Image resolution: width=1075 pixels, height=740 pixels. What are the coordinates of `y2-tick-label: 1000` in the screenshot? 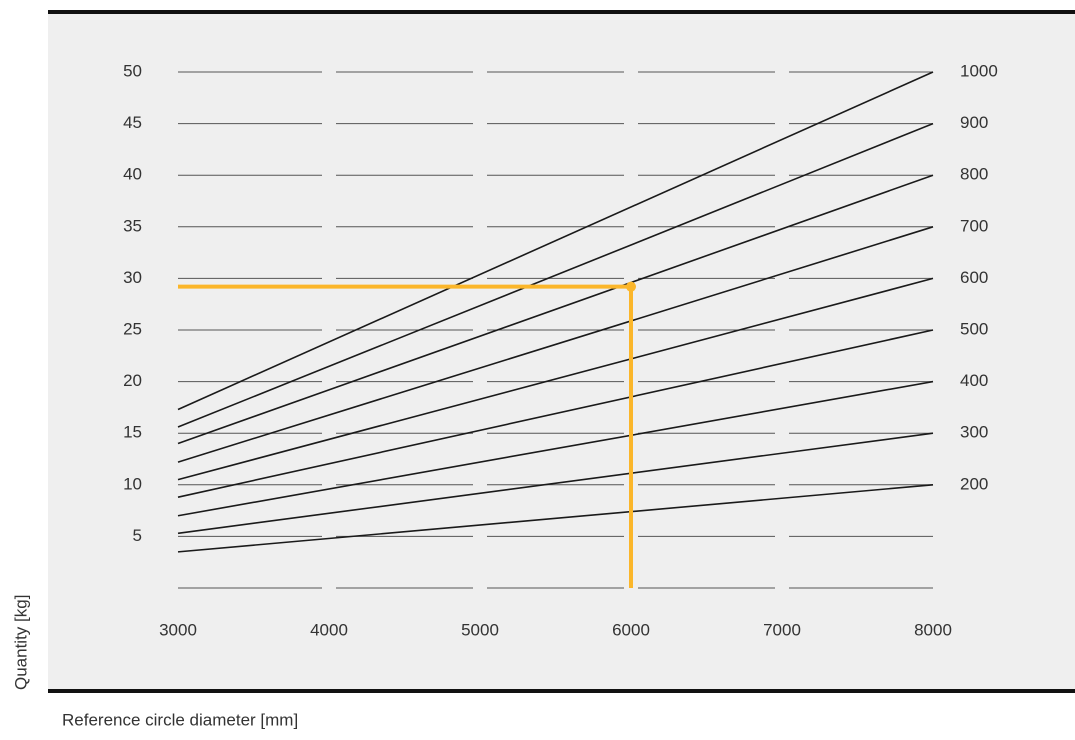 It's located at (979, 70).